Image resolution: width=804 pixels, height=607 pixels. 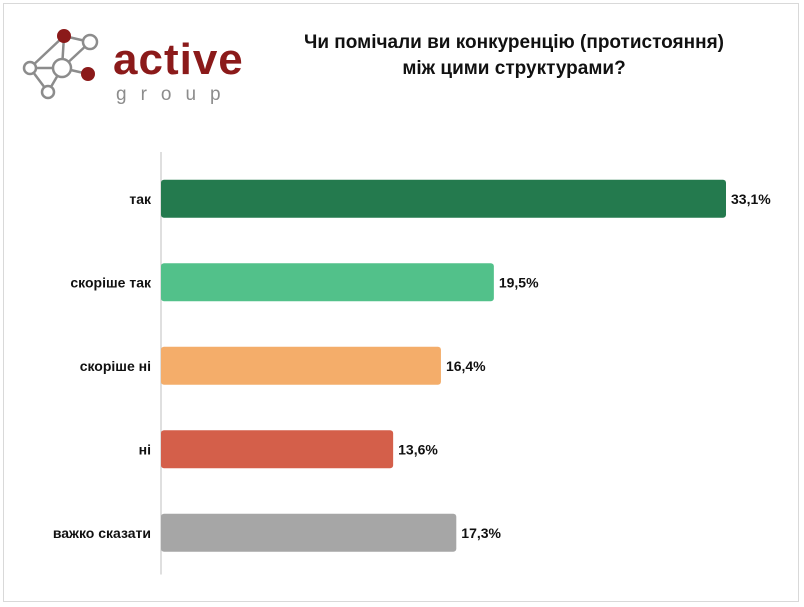 I want to click on chart-title-line-2: між цими структурами?, so click(x=514, y=68).